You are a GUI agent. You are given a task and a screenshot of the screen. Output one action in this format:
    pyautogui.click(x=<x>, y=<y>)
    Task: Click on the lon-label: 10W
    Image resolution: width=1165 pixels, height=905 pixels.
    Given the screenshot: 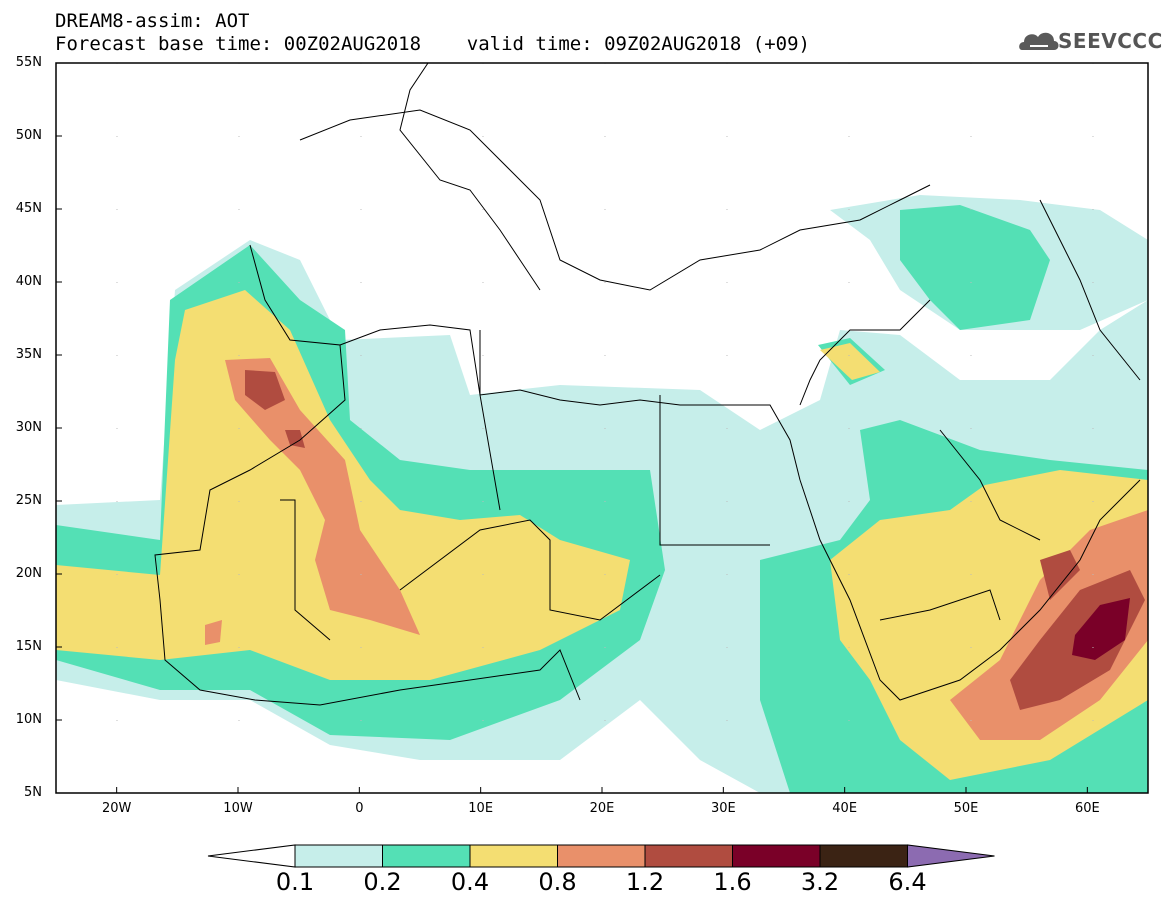 What is the action you would take?
    pyautogui.click(x=238, y=808)
    